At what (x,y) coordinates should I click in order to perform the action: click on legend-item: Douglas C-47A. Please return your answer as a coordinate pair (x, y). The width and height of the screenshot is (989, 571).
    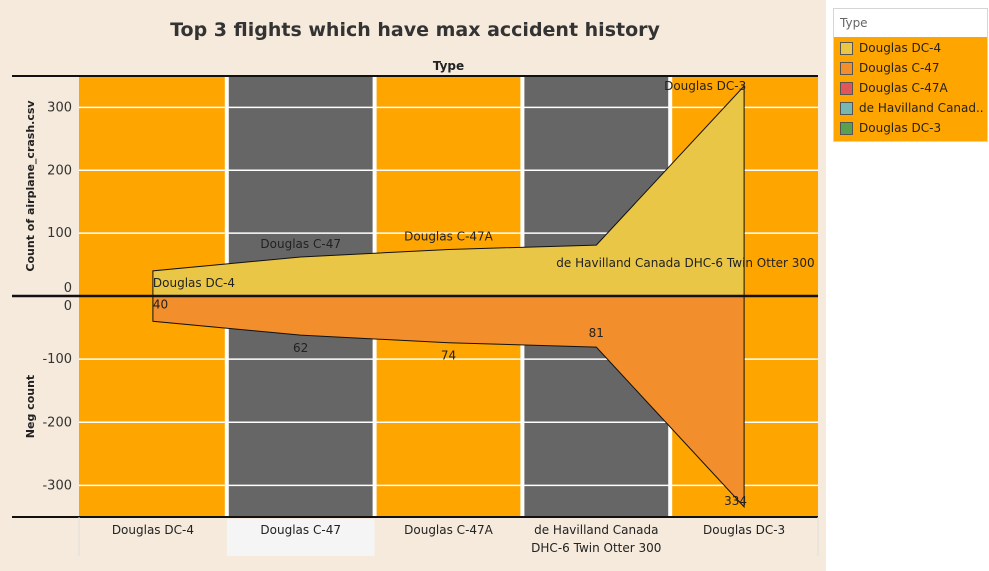
    Looking at the image, I should click on (910, 88).